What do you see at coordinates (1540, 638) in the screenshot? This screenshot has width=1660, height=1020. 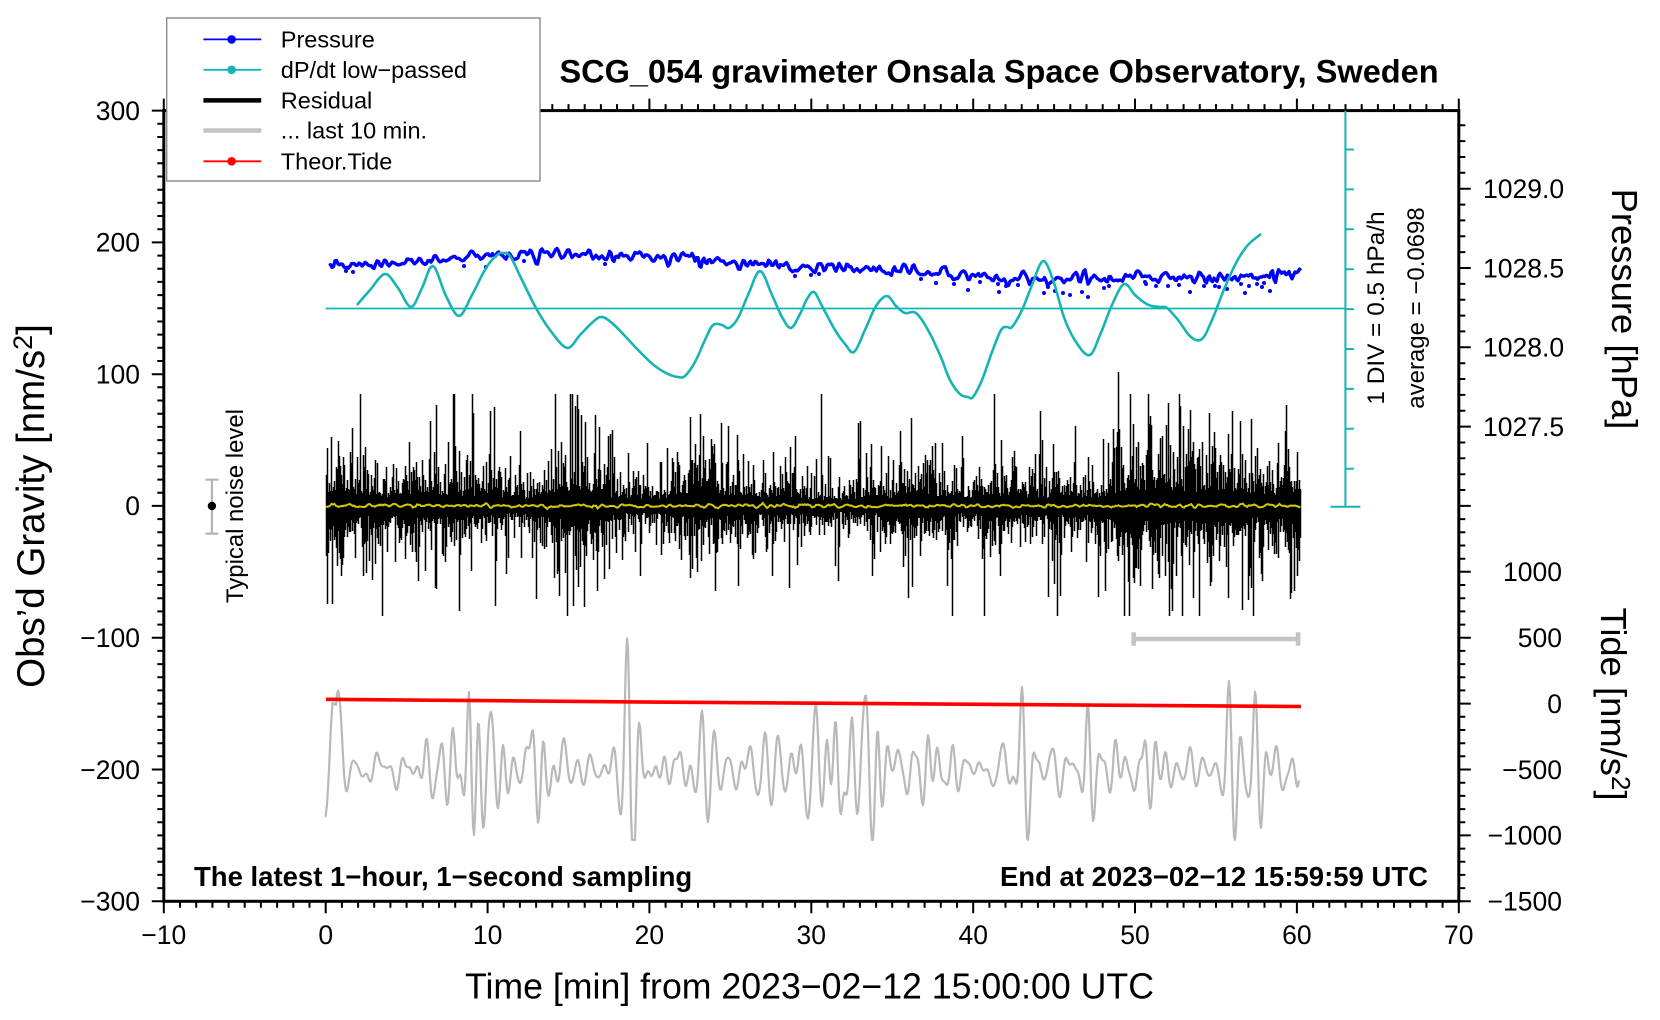 I see `svg-text: 500` at bounding box center [1540, 638].